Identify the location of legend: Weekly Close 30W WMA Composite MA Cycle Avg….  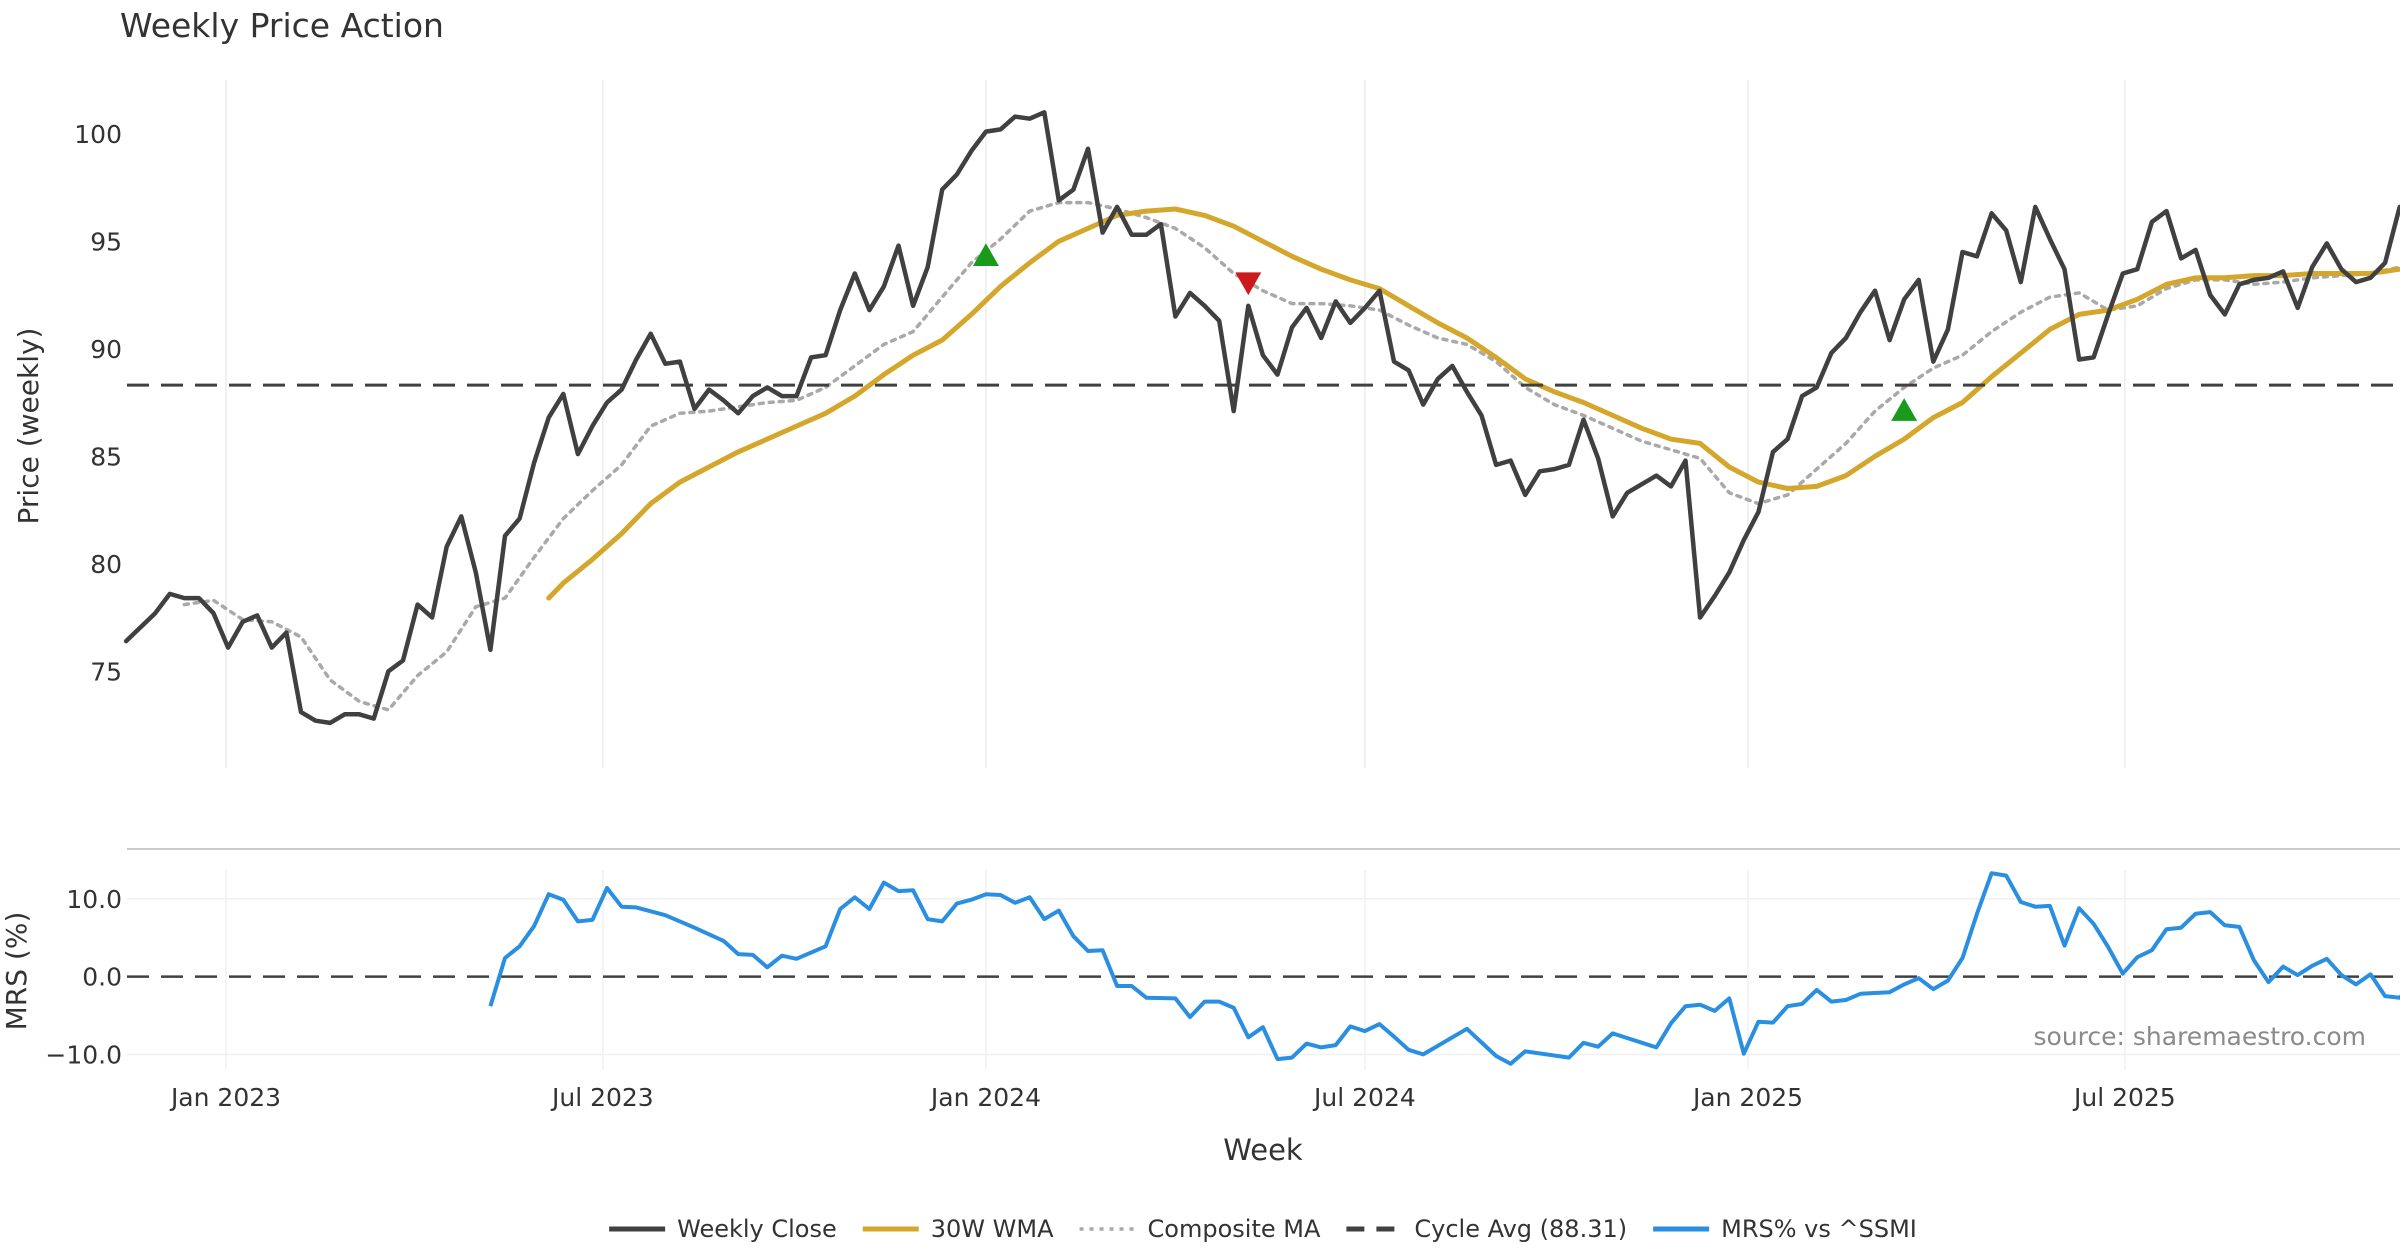
(1263, 1229).